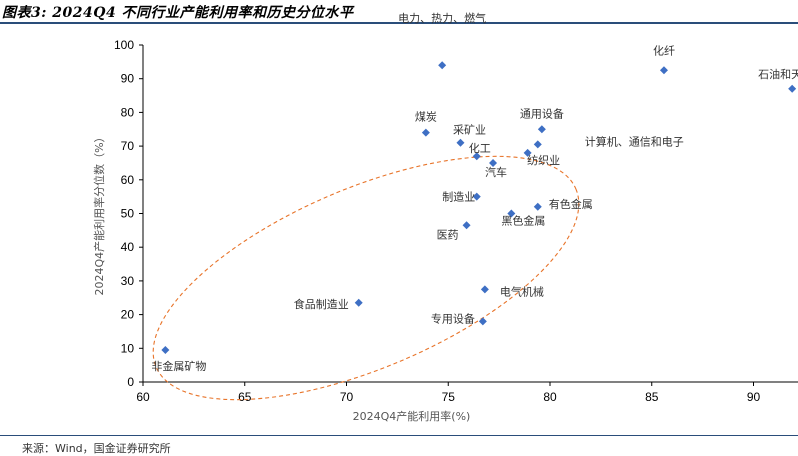 The width and height of the screenshot is (798, 456). What do you see at coordinates (128, 348) in the screenshot?
I see `y-tick-label: 10` at bounding box center [128, 348].